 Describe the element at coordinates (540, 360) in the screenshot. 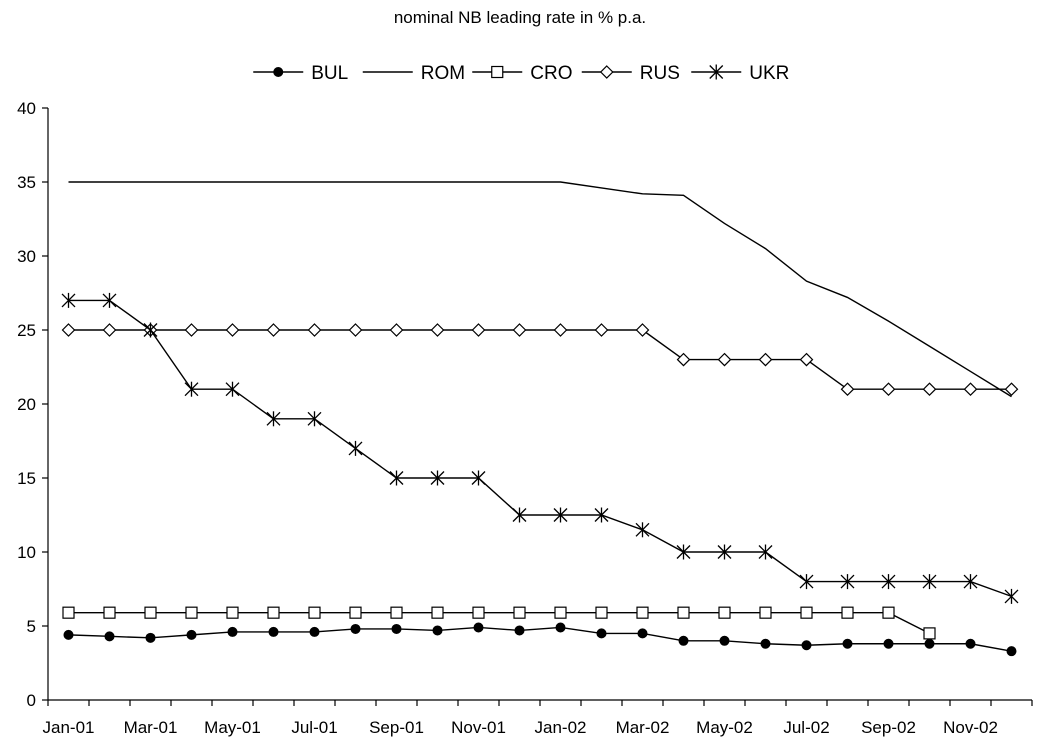

I see `series-rus` at that location.